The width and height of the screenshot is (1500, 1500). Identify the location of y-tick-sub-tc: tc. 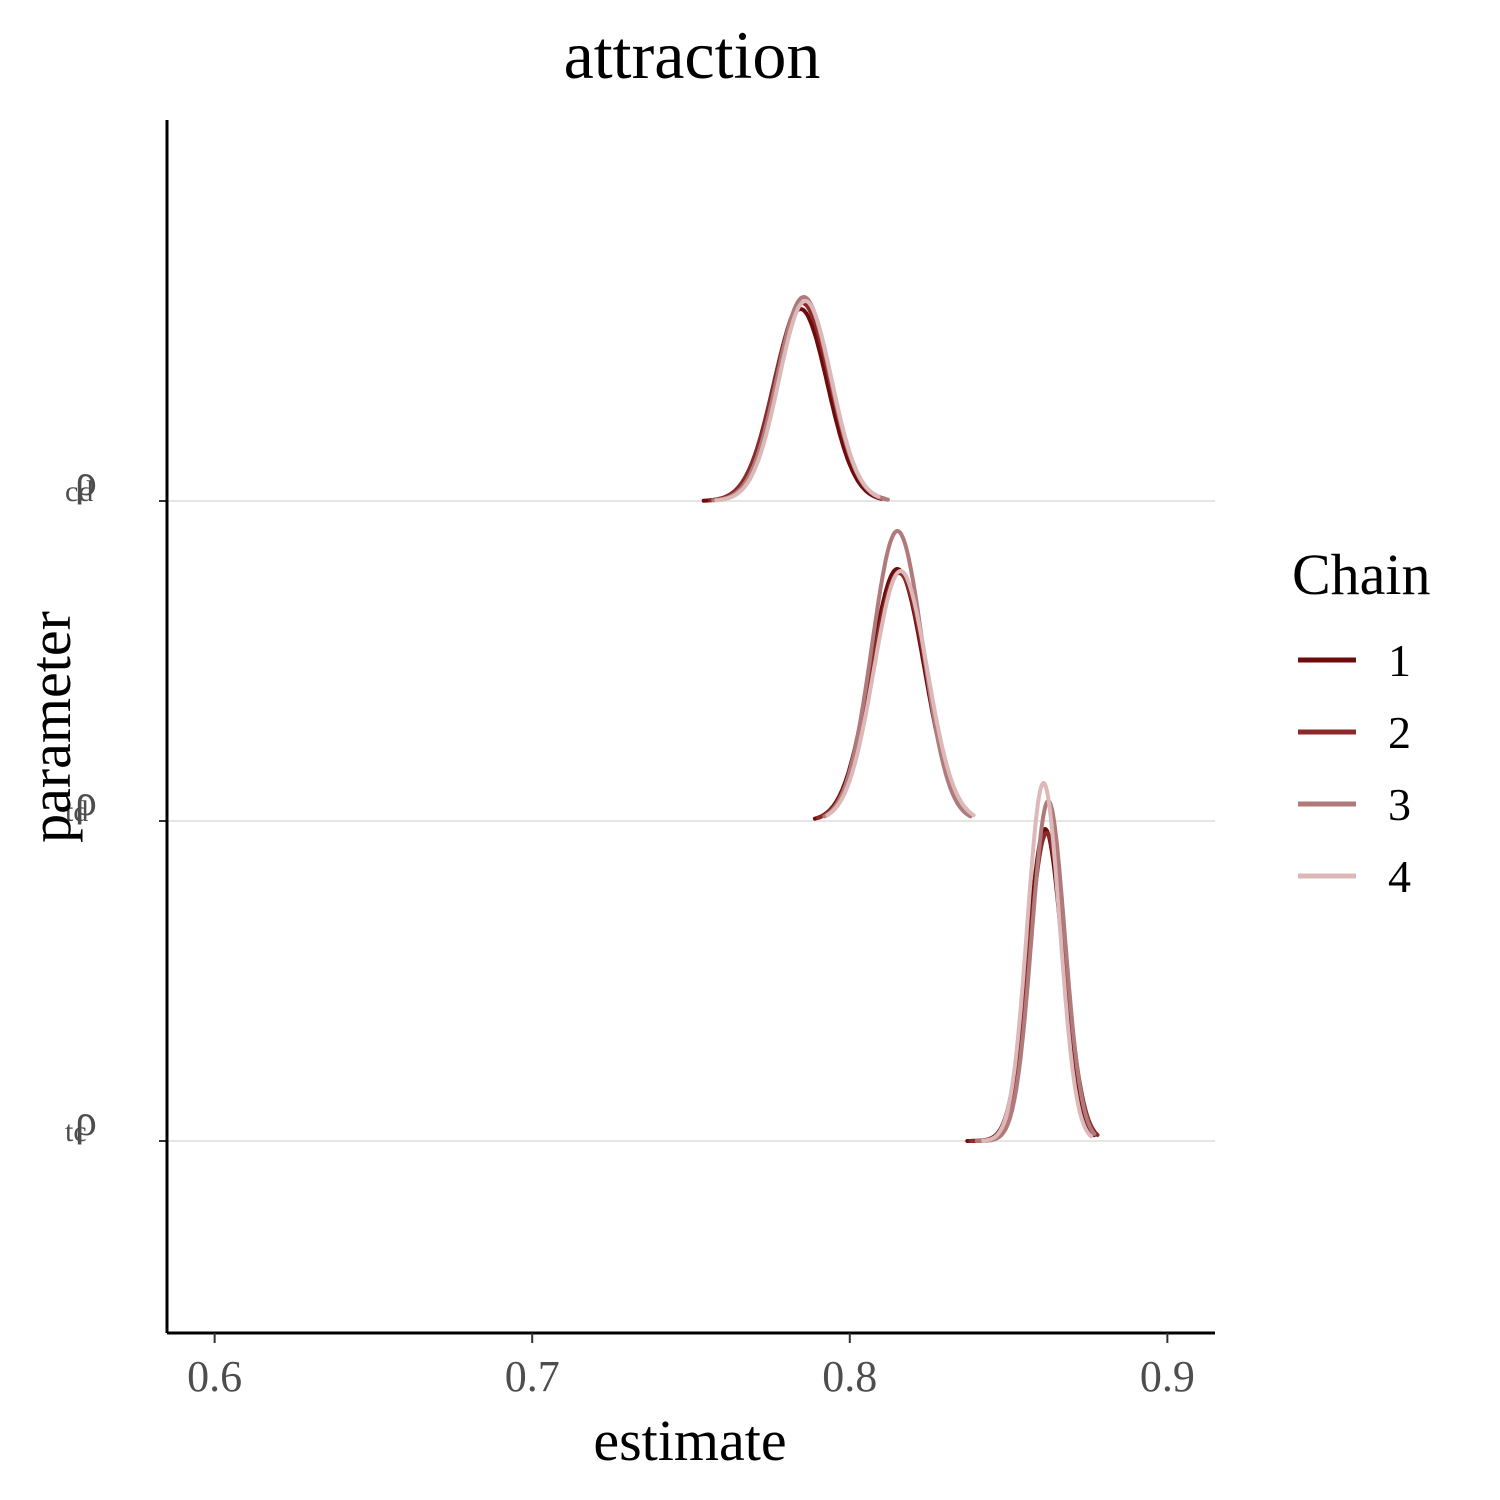
(76, 1131).